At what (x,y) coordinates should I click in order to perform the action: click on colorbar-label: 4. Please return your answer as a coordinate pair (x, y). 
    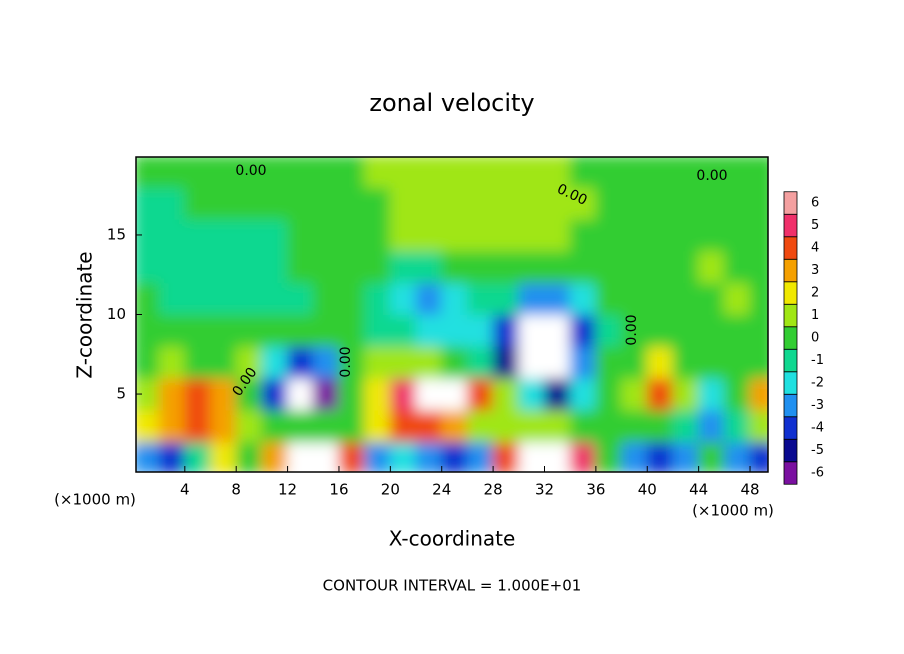
    Looking at the image, I should click on (815, 248).